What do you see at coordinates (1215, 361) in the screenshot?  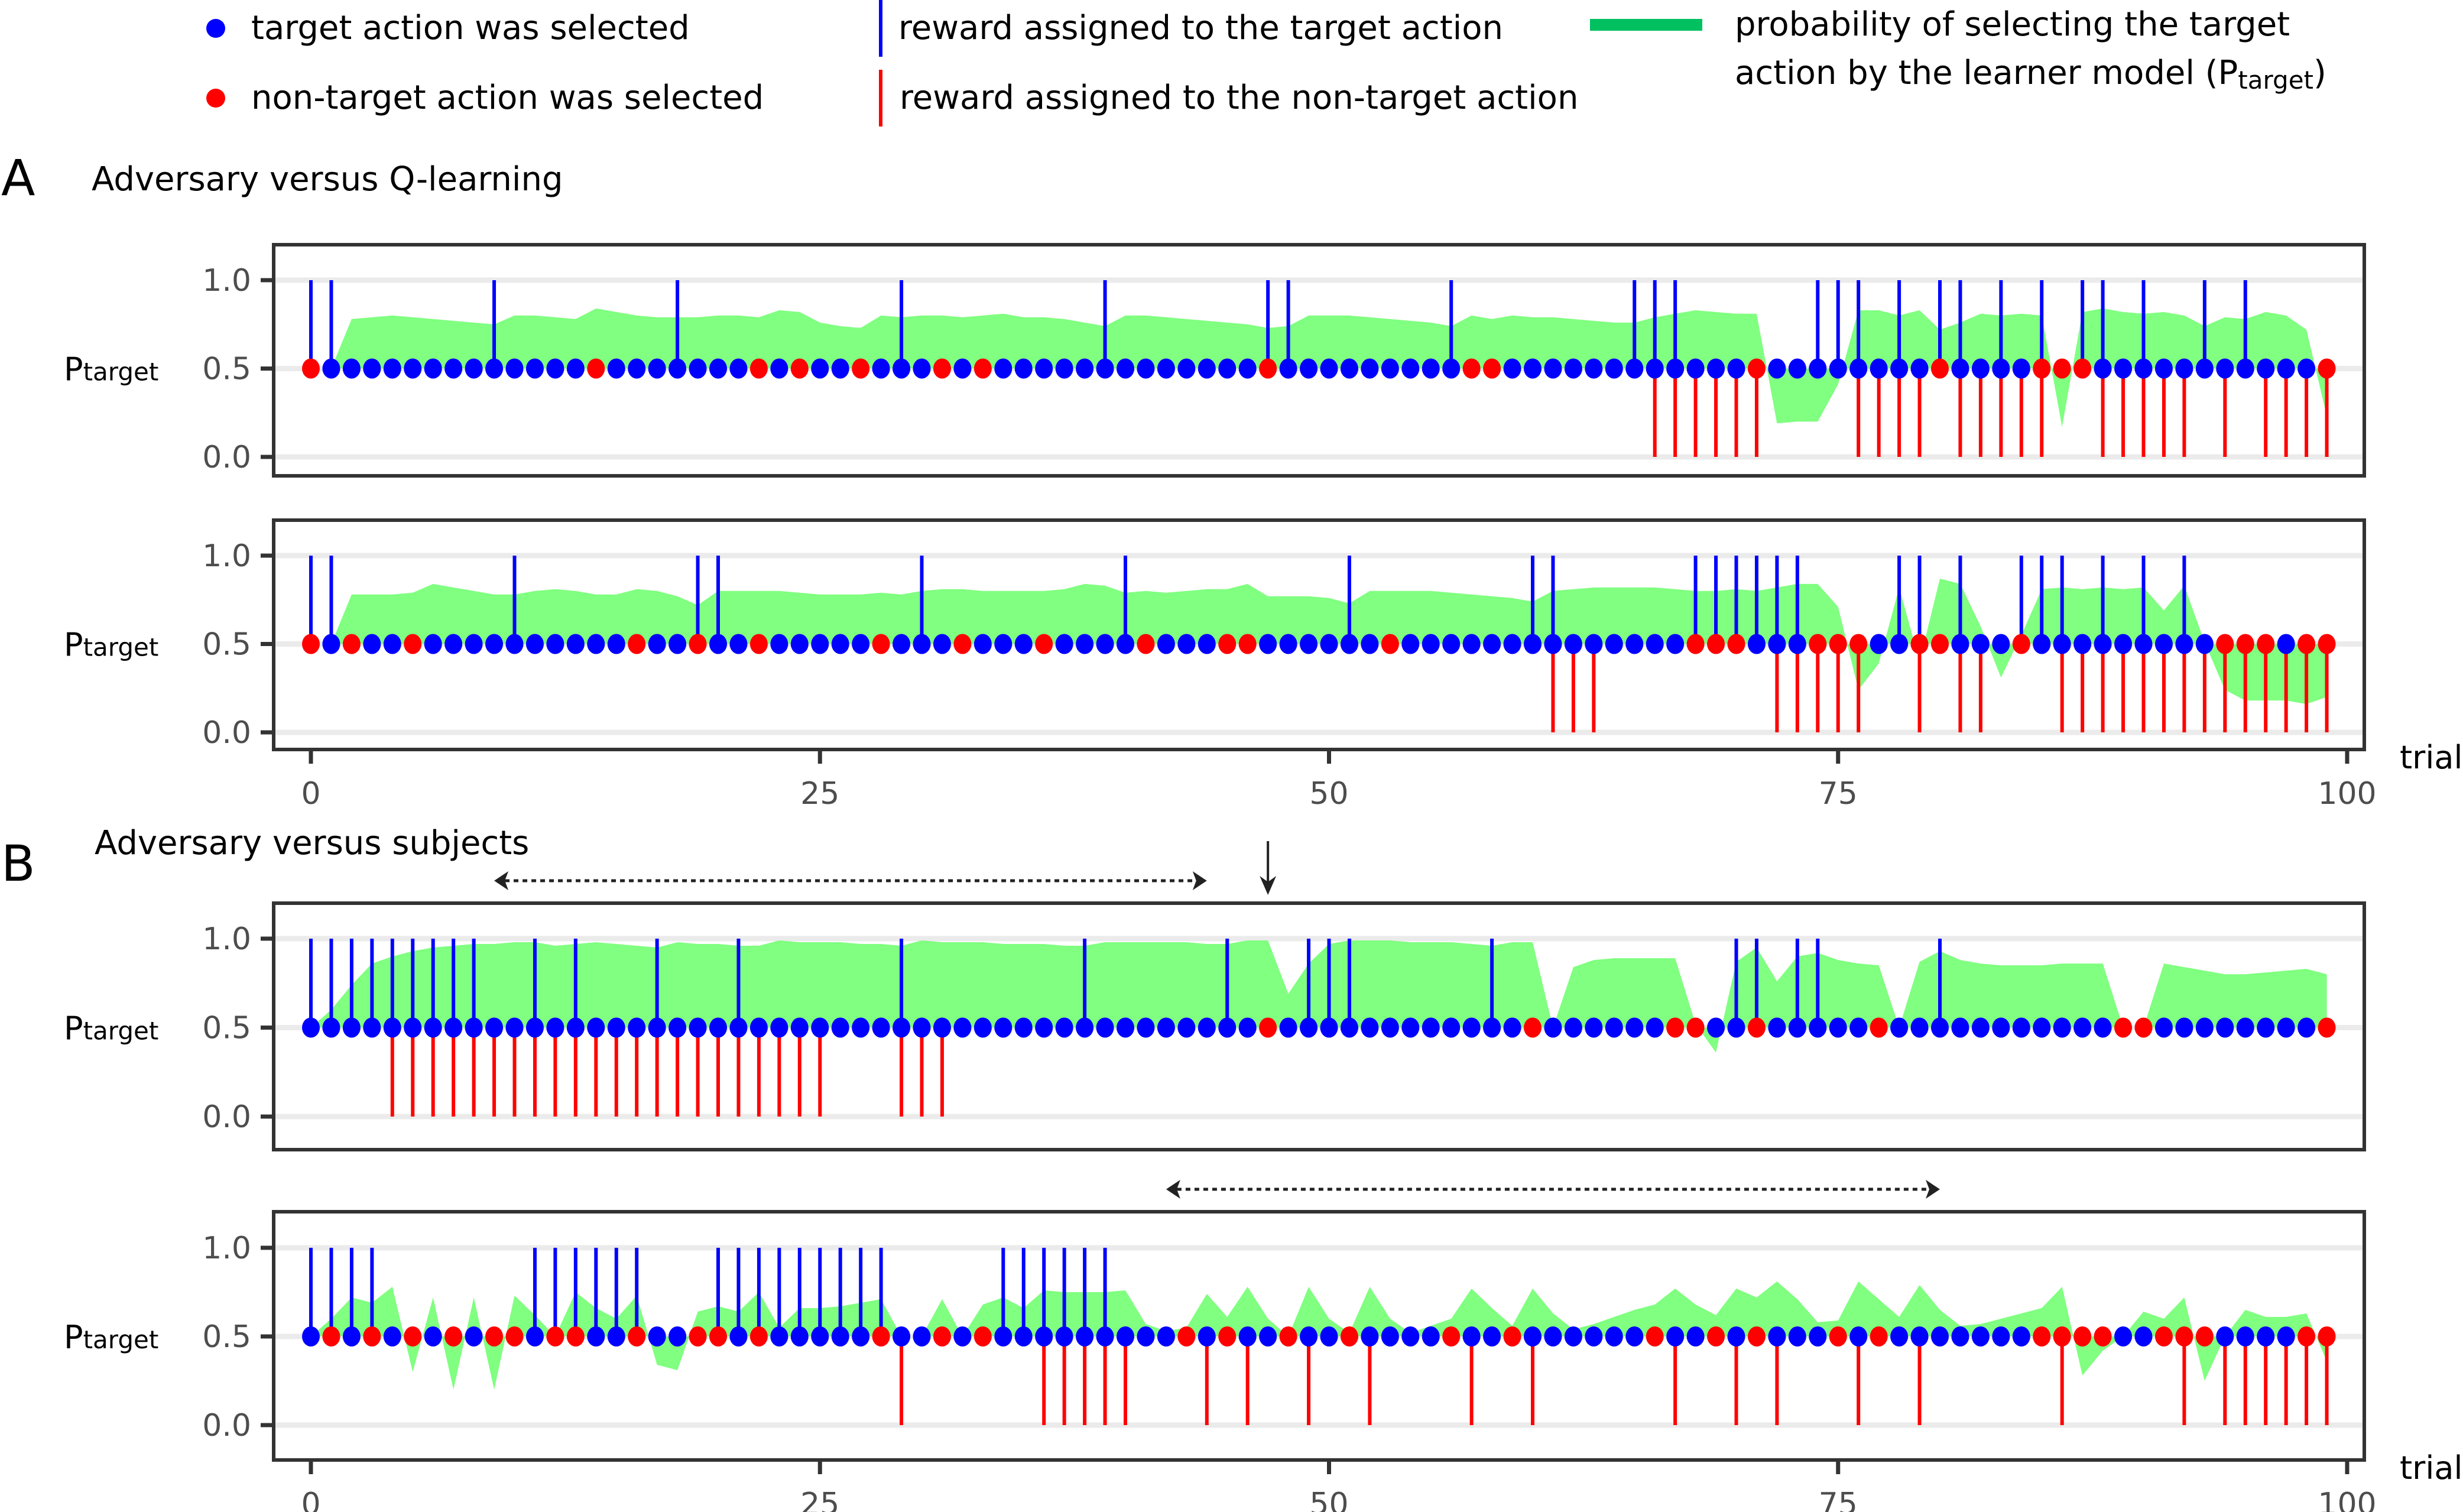 I see `panel-a1: 0.0 0.5 1.0 Ptarget` at bounding box center [1215, 361].